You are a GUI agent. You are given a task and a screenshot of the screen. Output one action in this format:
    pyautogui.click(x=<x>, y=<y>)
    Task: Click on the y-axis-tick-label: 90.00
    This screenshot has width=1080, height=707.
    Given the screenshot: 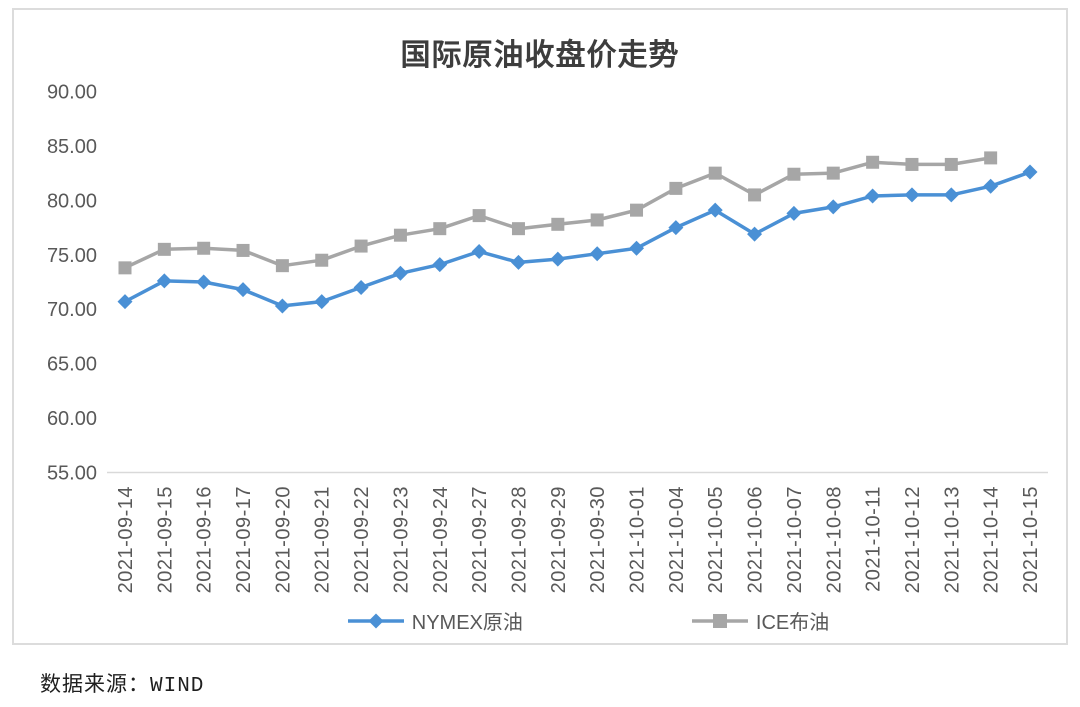 What is the action you would take?
    pyautogui.click(x=72, y=93)
    